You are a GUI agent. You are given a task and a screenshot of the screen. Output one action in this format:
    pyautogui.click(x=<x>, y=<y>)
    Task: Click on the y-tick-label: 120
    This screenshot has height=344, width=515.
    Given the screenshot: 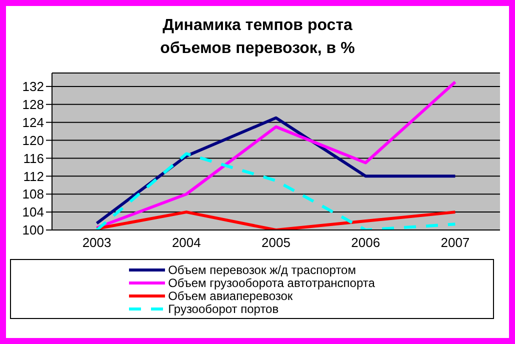 What is the action you would take?
    pyautogui.click(x=33, y=140)
    